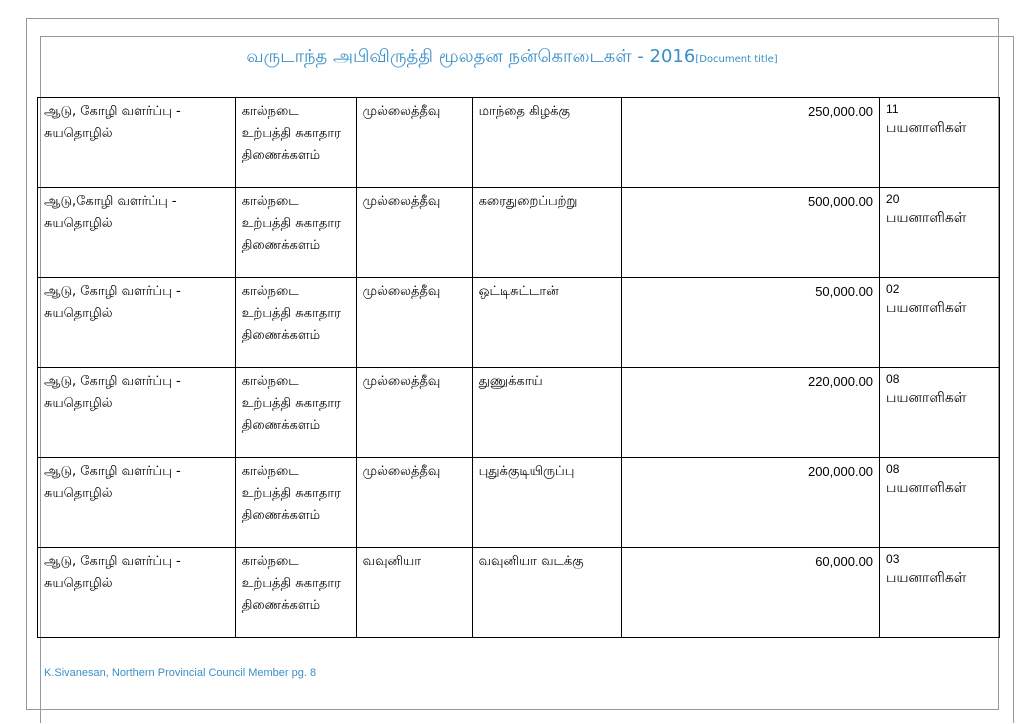 The height and width of the screenshot is (724, 1024). I want to click on beneficiary-count: 02, so click(893, 289).